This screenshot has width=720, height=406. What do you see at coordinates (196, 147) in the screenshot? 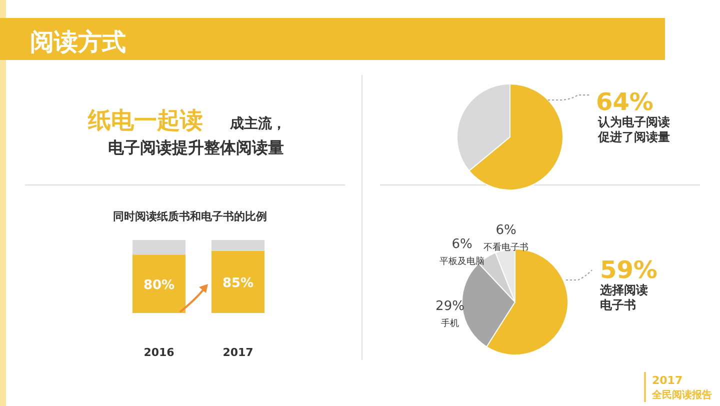
I see `text: 电子阅读提升整体阅读量` at bounding box center [196, 147].